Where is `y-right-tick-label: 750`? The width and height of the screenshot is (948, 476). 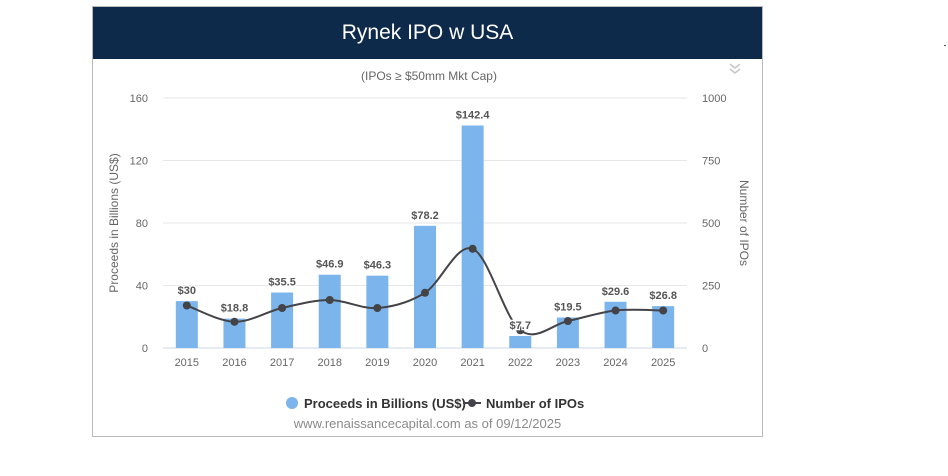 y-right-tick-label: 750 is located at coordinates (711, 162).